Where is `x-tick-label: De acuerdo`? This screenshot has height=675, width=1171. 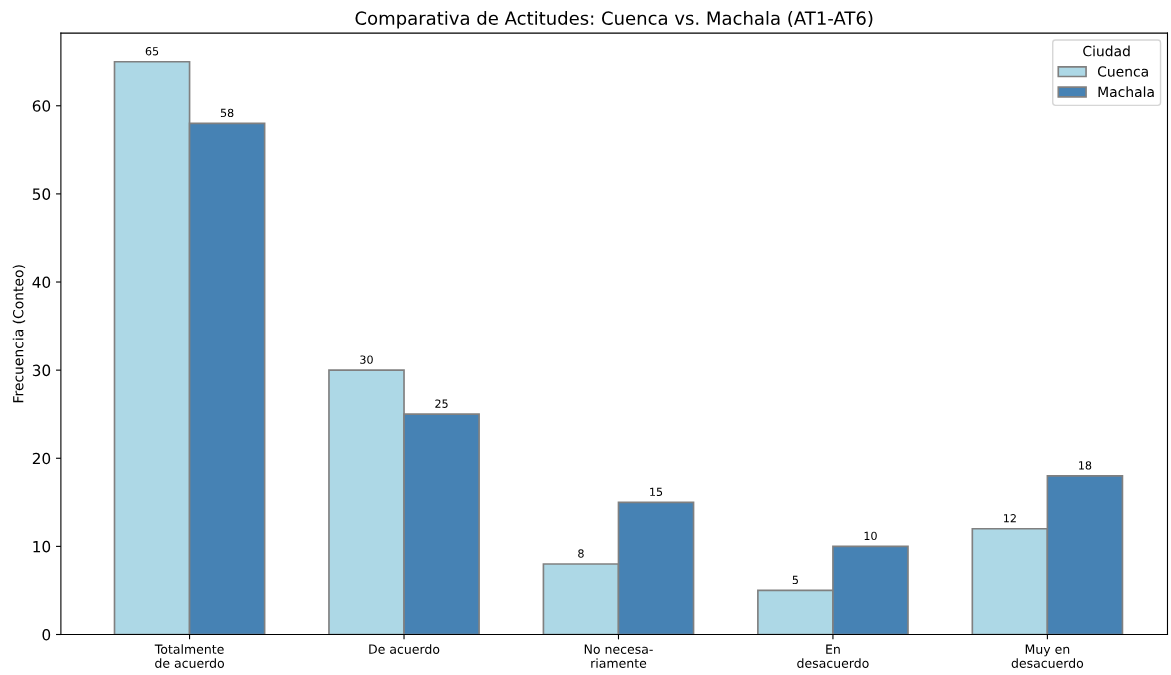
x-tick-label: De acuerdo is located at coordinates (404, 649).